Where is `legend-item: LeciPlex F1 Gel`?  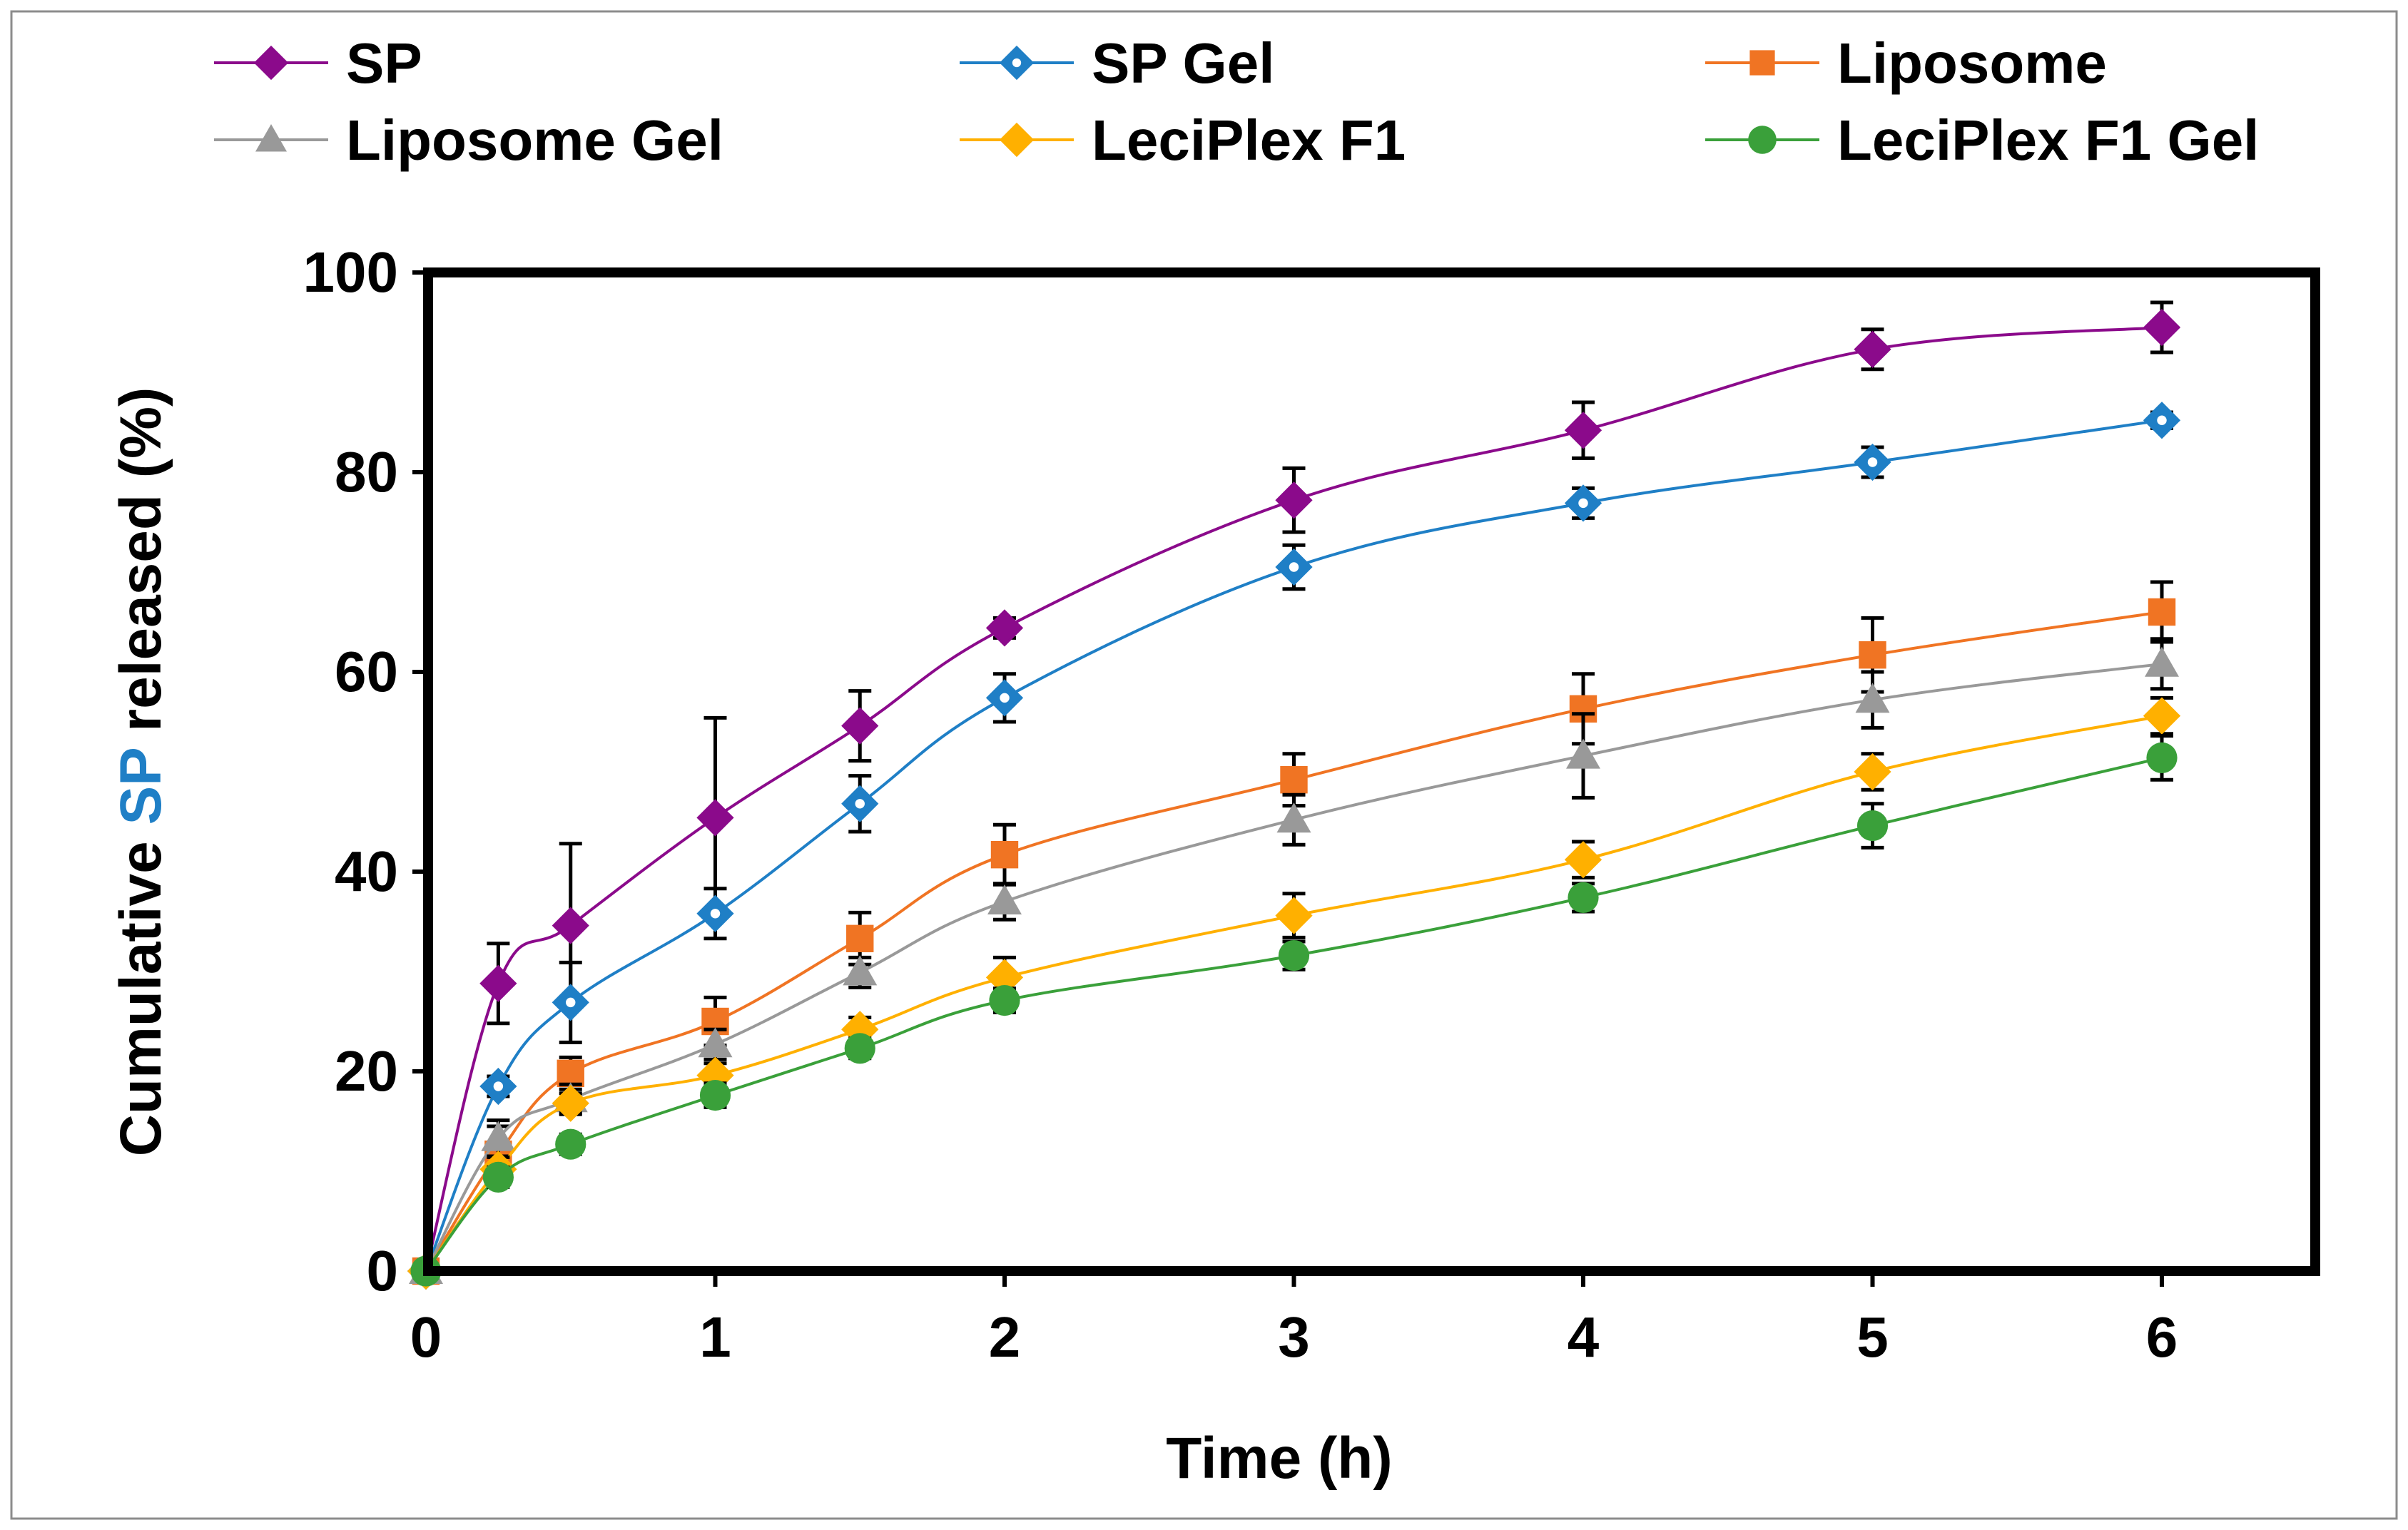
legend-item: LeciPlex F1 Gel is located at coordinates (1982, 140).